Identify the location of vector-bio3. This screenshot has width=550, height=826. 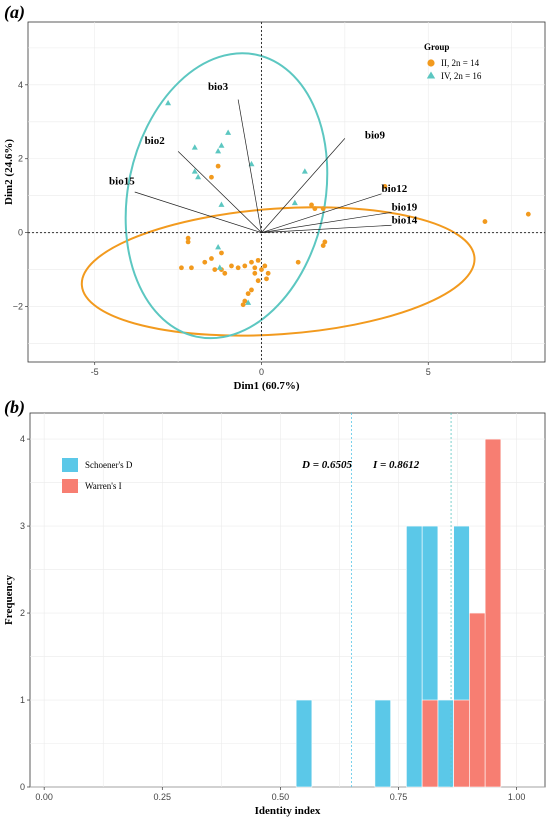
(249, 166).